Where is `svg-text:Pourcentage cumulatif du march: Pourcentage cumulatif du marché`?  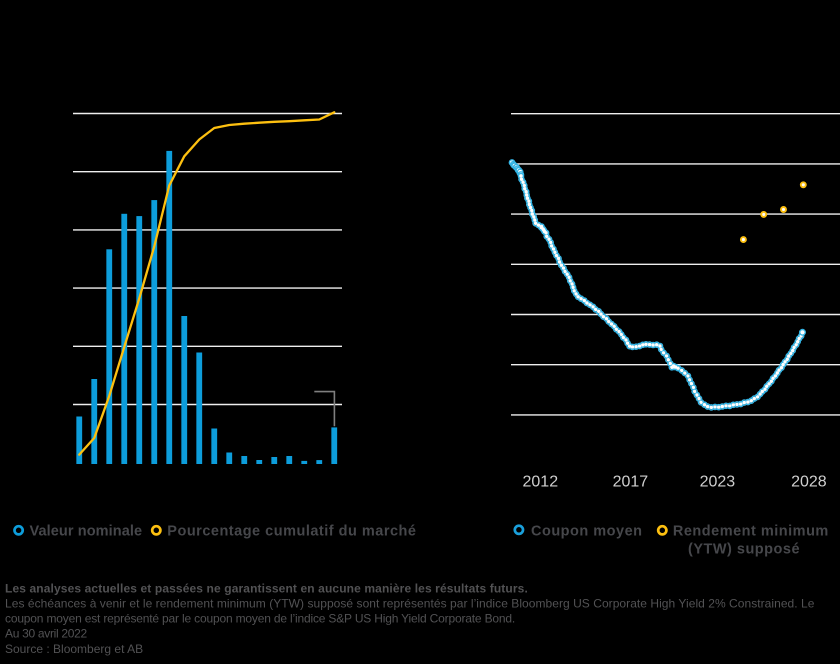 svg-text:Pourcentage cumulatif du march: Pourcentage cumulatif du marché is located at coordinates (291, 531).